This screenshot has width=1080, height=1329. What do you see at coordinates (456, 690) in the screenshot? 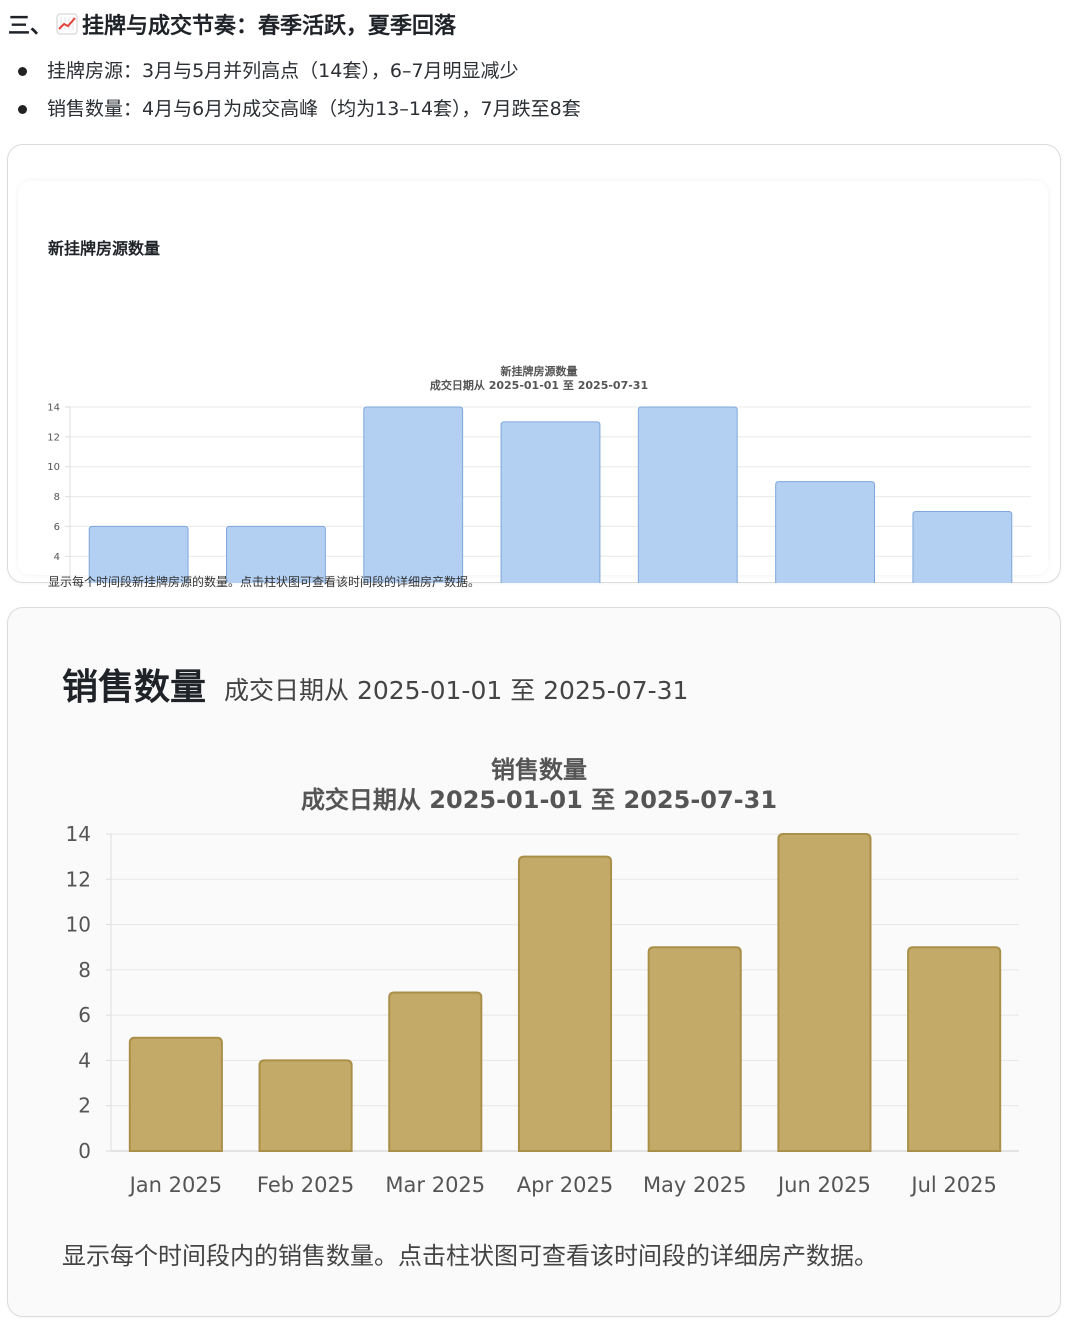
I see `sales-card-subtitle: 成交日期从 2025-01-01 至 2025-07-31` at bounding box center [456, 690].